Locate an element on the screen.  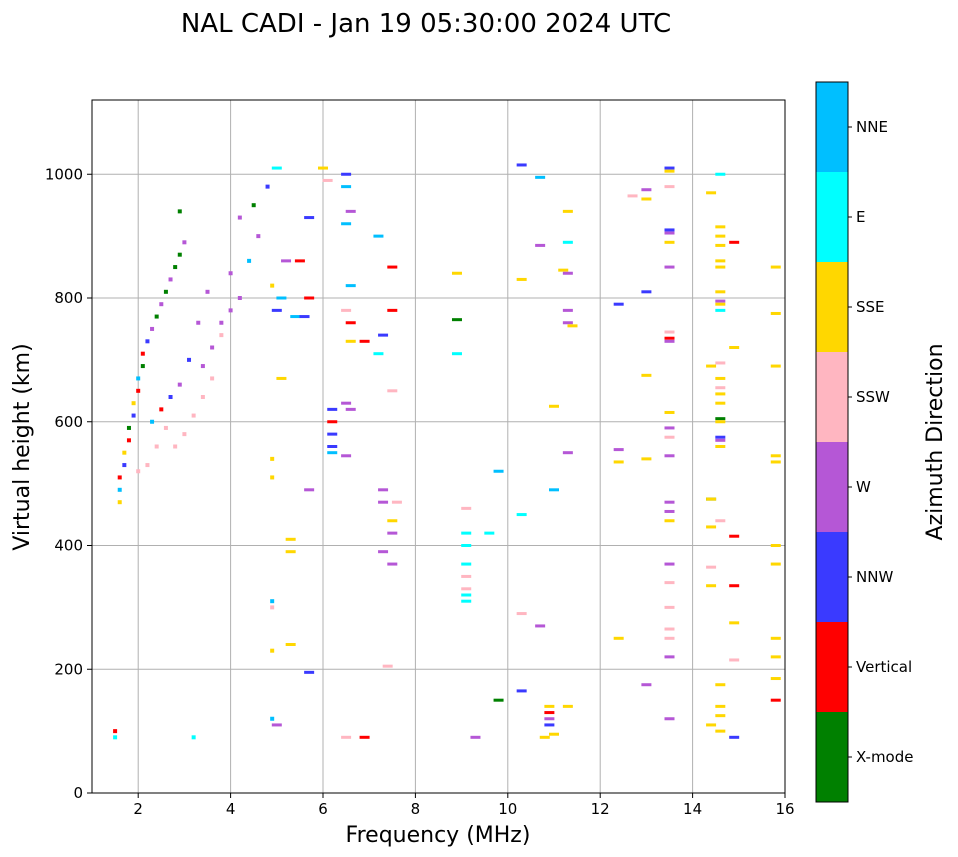
y-tick-label: 0 is located at coordinates (78, 793).